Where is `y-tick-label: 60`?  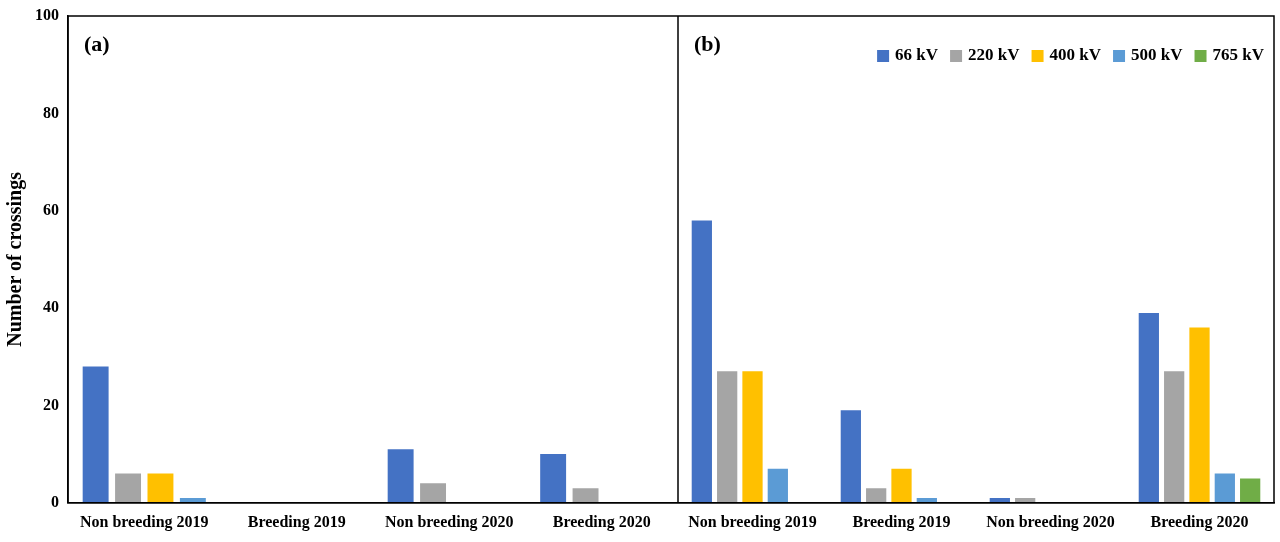 y-tick-label: 60 is located at coordinates (51, 209).